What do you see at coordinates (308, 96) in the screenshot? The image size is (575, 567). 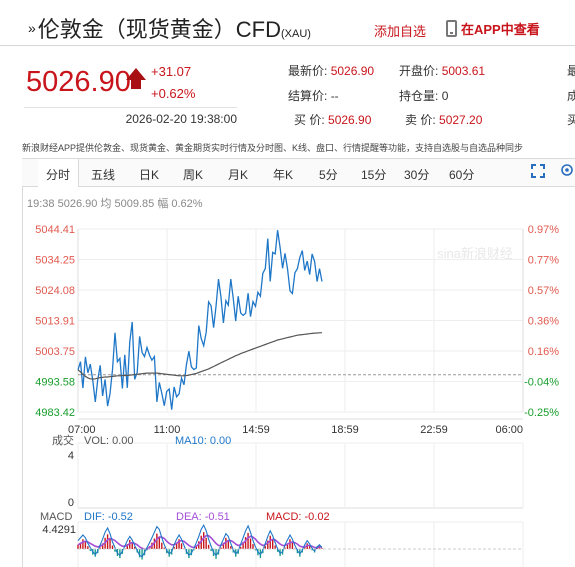 I see `info-settle-label: 结算价:` at bounding box center [308, 96].